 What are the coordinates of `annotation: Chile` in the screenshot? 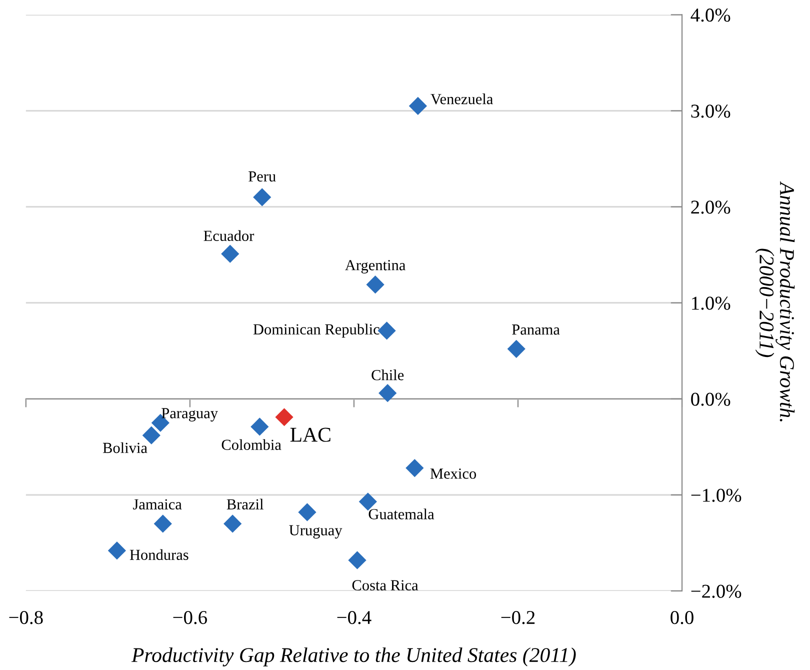 It's located at (388, 375).